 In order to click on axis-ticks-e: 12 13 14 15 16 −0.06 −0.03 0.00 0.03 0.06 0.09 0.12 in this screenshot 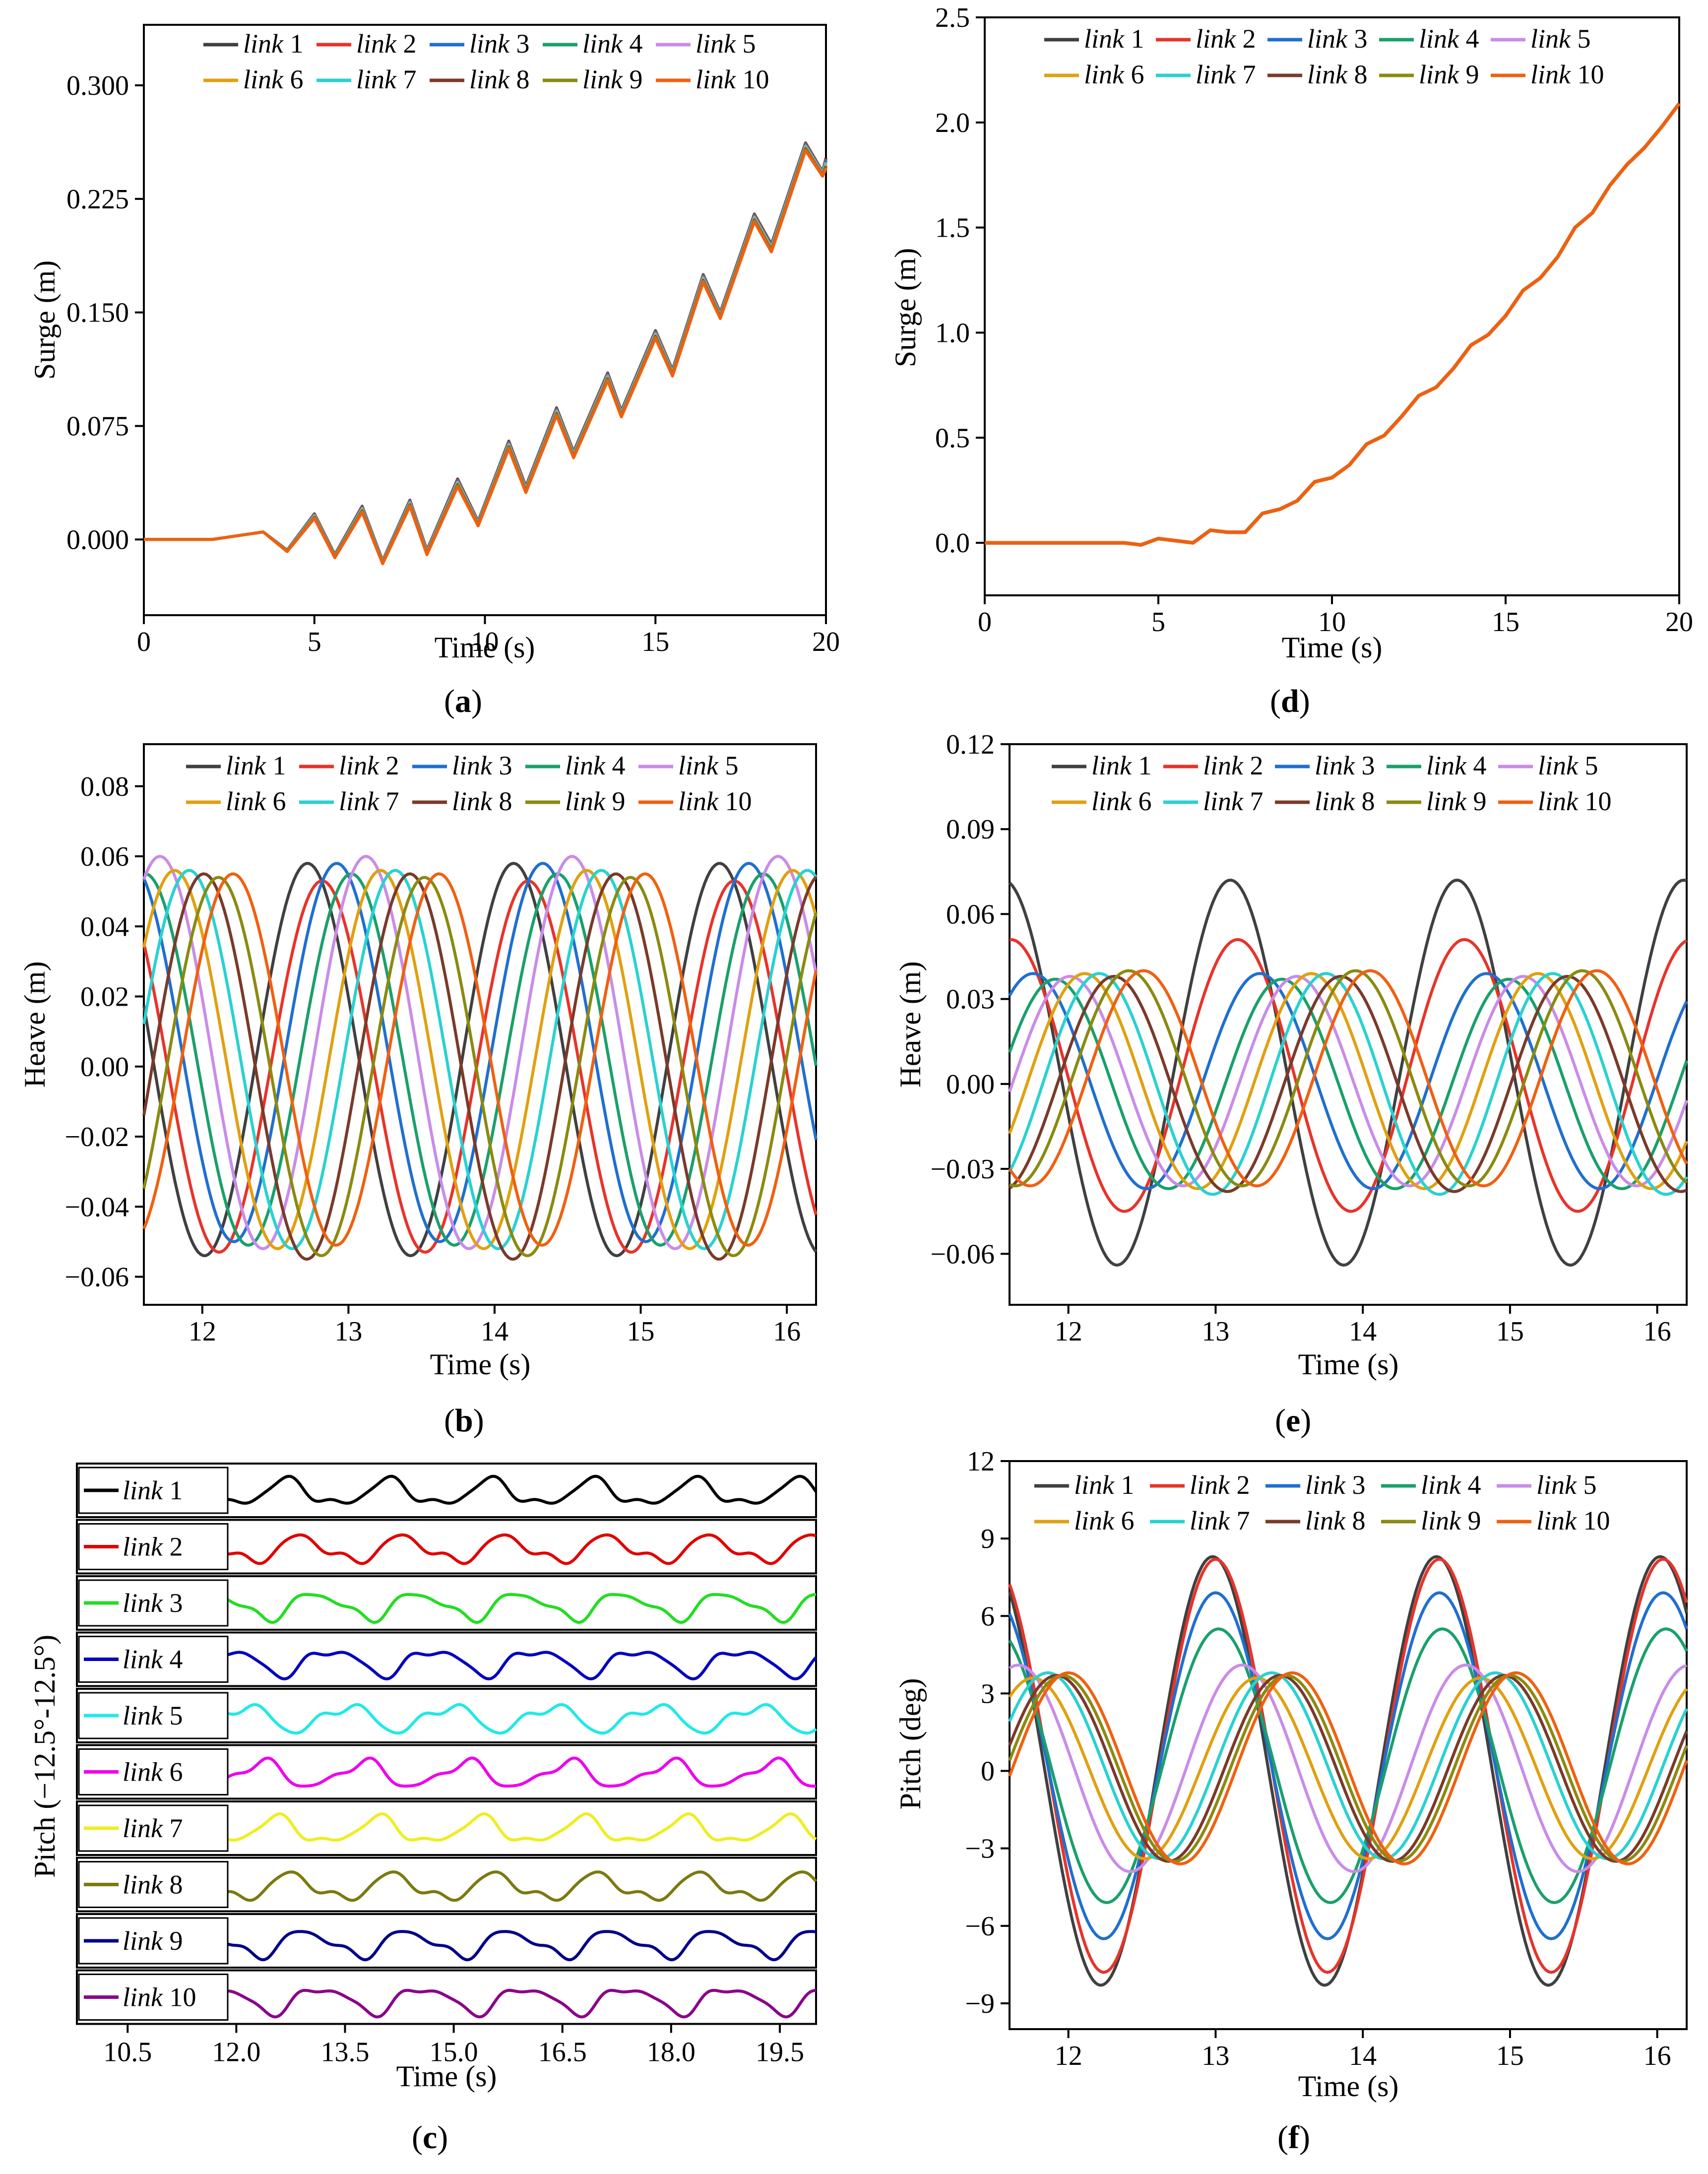, I will do `click(1301, 1038)`.